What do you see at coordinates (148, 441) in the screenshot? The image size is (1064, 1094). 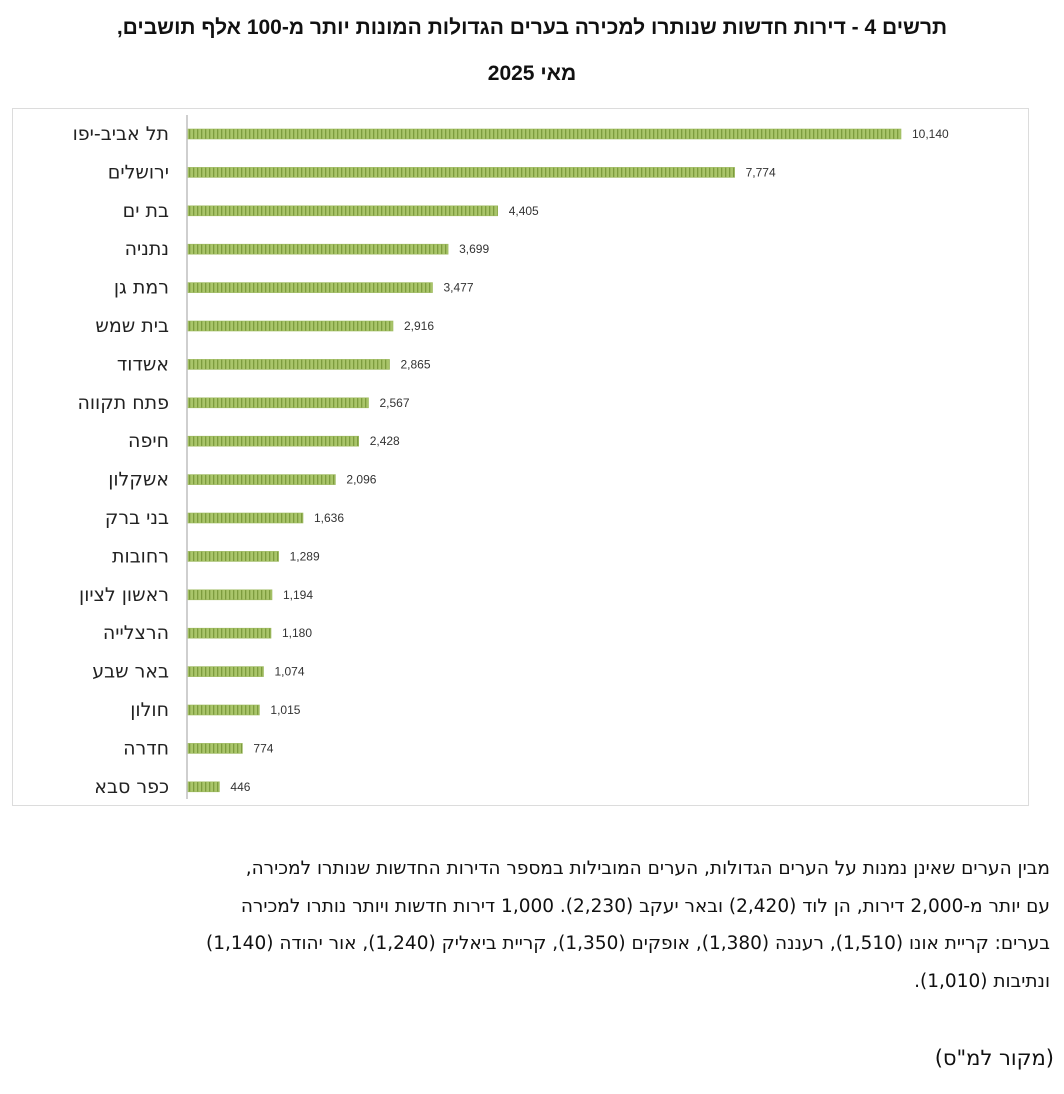 I see `category-label: חיפה` at bounding box center [148, 441].